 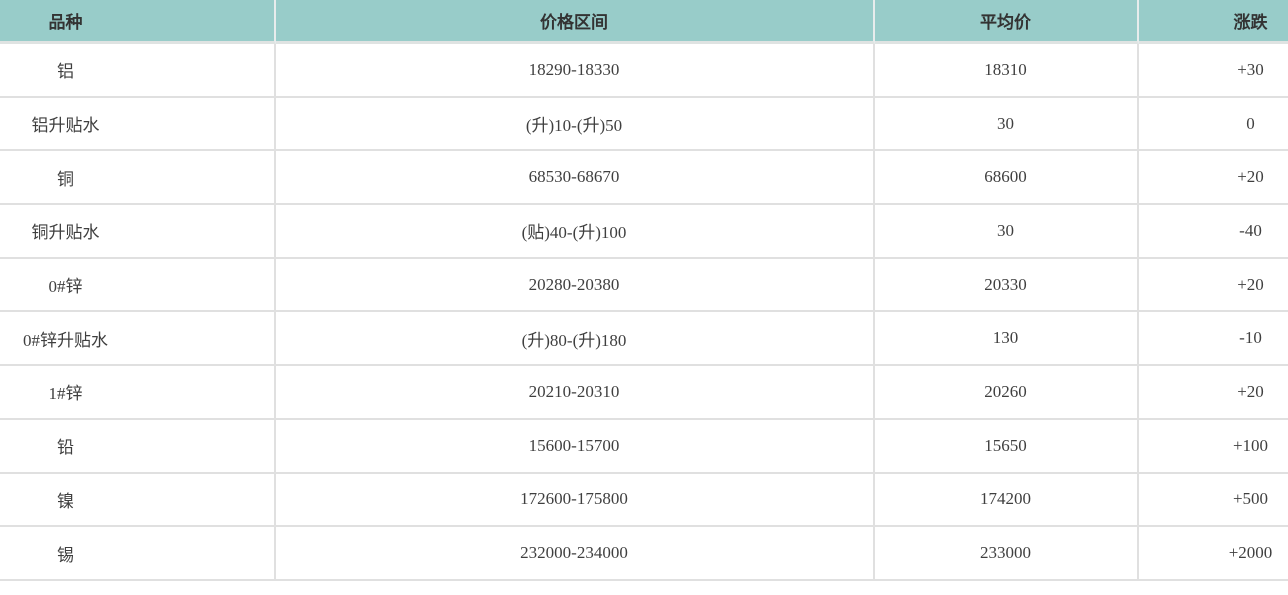 What do you see at coordinates (1213, 71) in the screenshot?
I see `cell-change: +30` at bounding box center [1213, 71].